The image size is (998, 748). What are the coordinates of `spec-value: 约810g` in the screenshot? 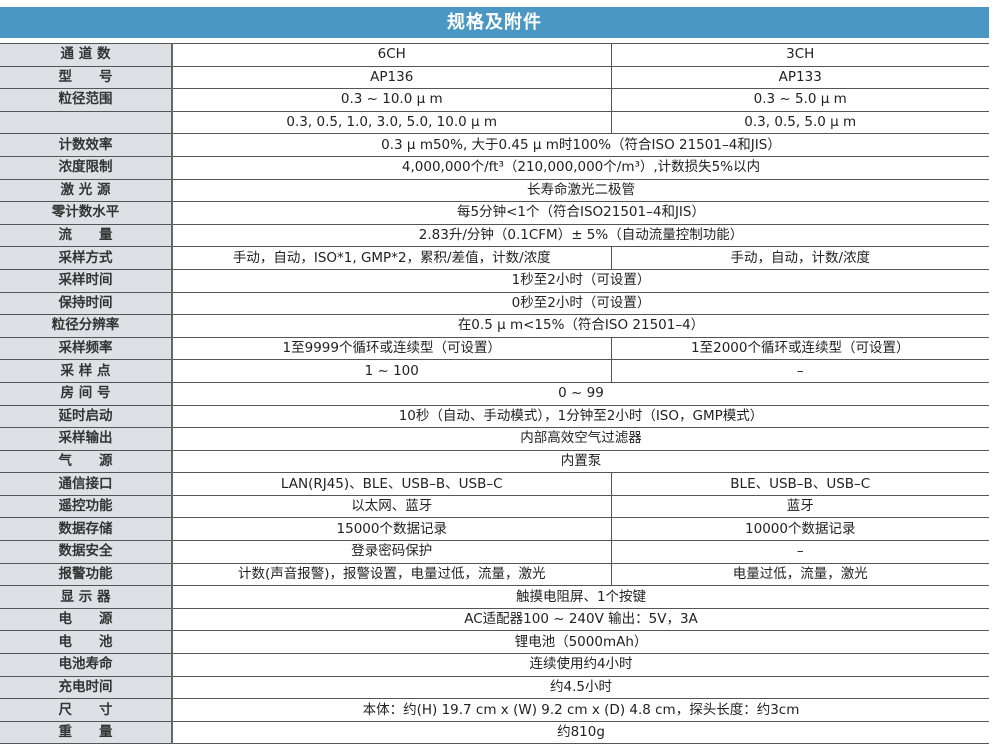 It's located at (580, 732).